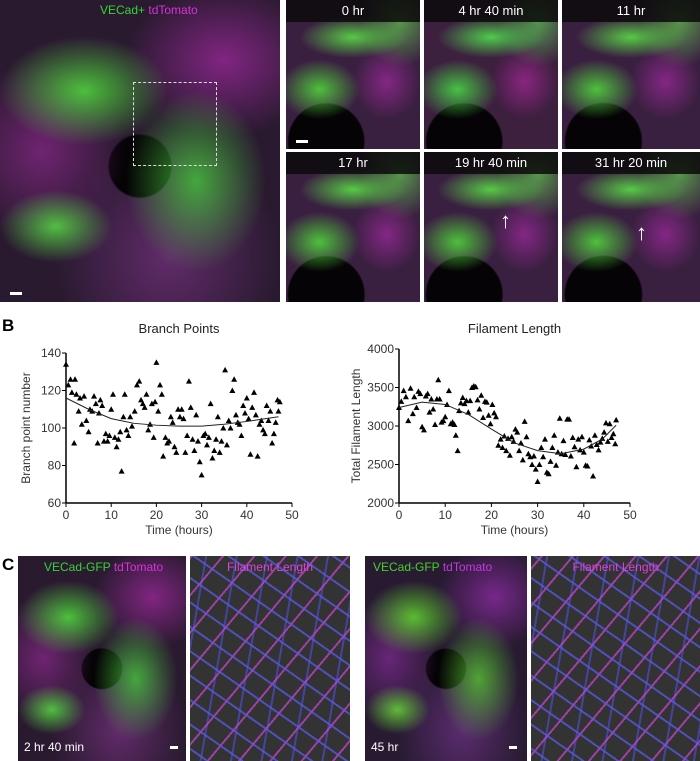  What do you see at coordinates (491, 11) in the screenshot?
I see `time-label: 4 hr 40 min` at bounding box center [491, 11].